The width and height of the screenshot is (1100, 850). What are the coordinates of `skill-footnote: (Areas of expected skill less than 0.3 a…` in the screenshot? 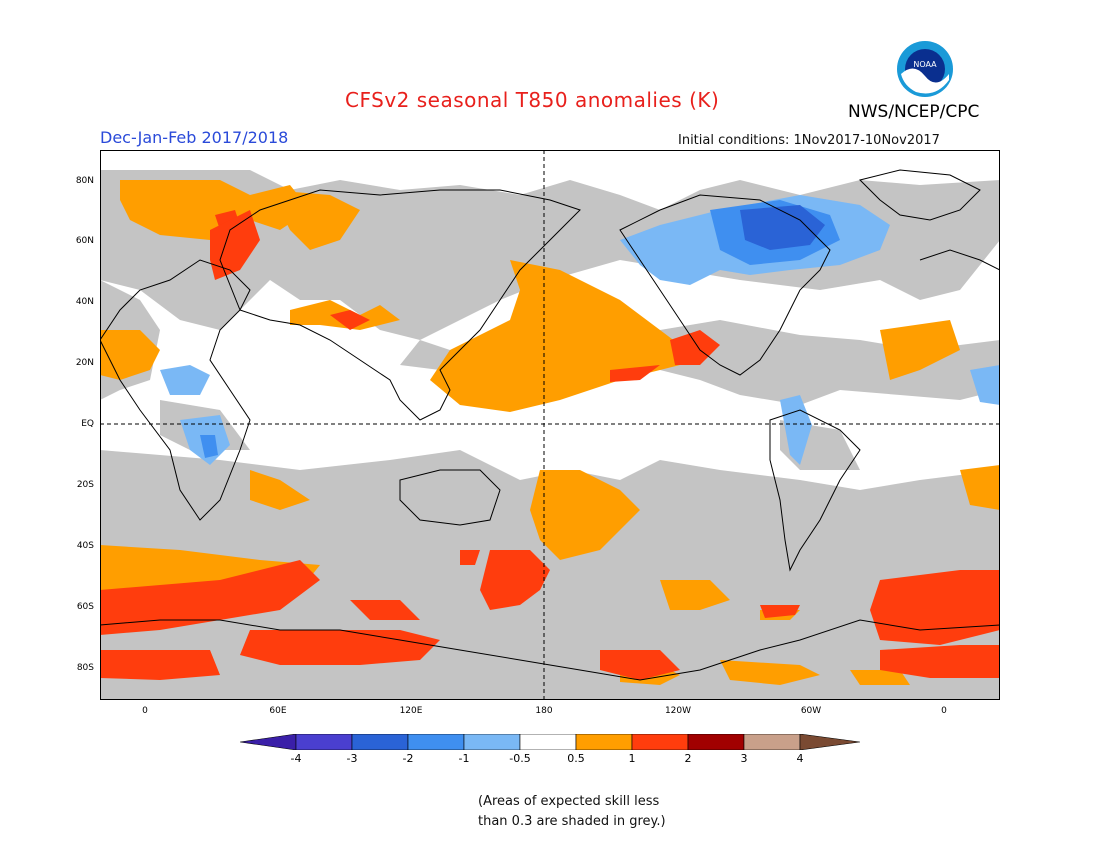 It's located at (572, 812).